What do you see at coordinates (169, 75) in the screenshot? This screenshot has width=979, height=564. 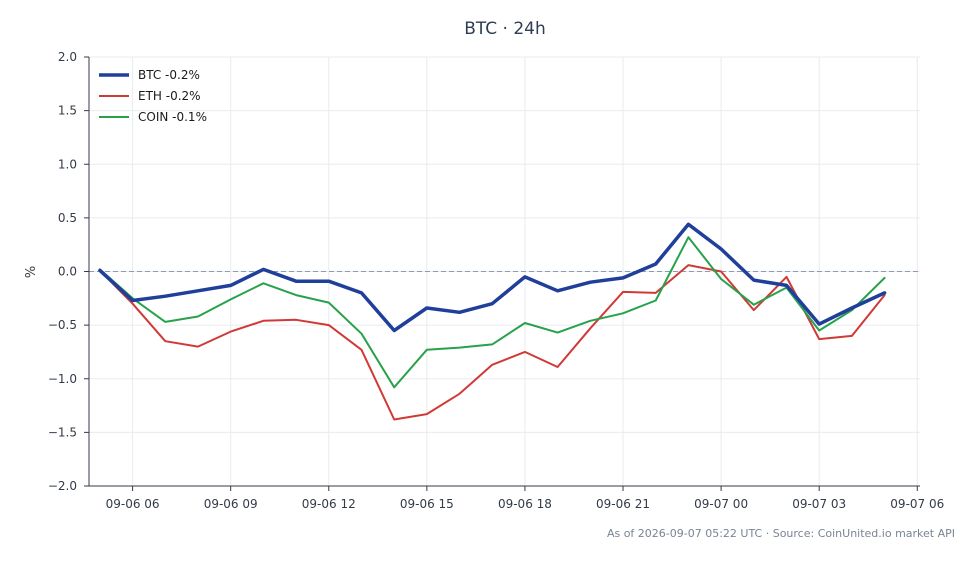 I see `legend-label-btc: BTC -0.2%` at bounding box center [169, 75].